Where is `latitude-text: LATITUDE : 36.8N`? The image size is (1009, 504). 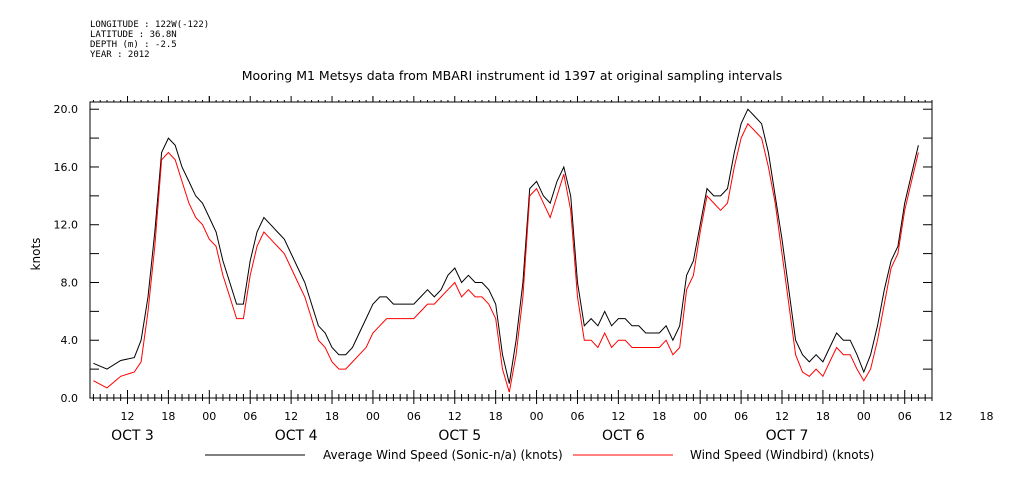 latitude-text: LATITUDE : 36.8N is located at coordinates (133, 35).